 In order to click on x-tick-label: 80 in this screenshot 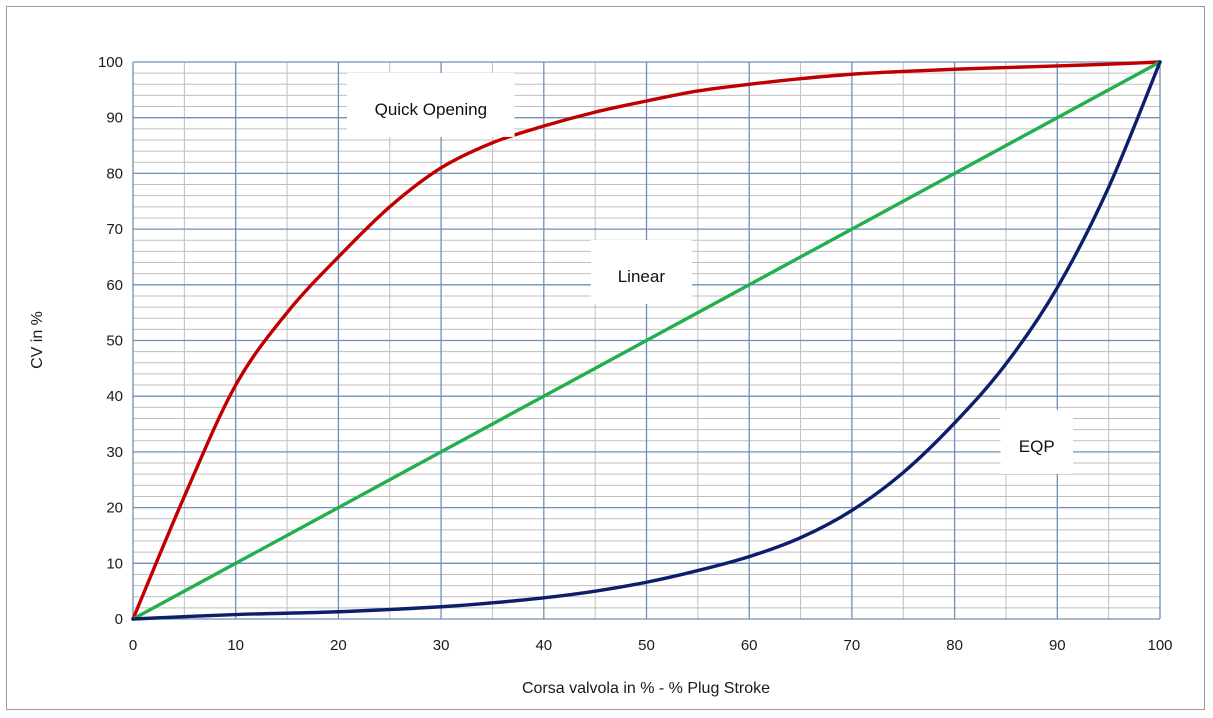, I will do `click(954, 645)`.